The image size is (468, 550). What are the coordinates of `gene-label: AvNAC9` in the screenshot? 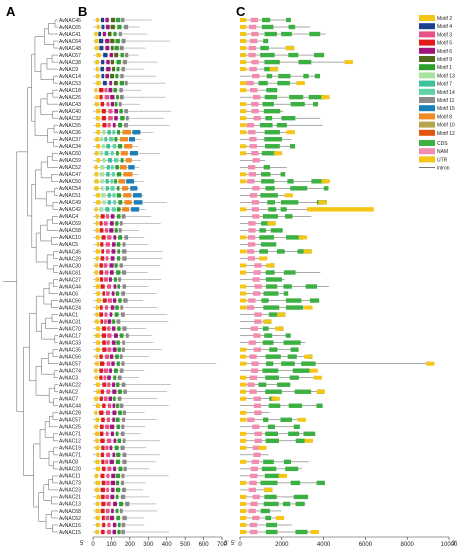 It's located at (68, 70).